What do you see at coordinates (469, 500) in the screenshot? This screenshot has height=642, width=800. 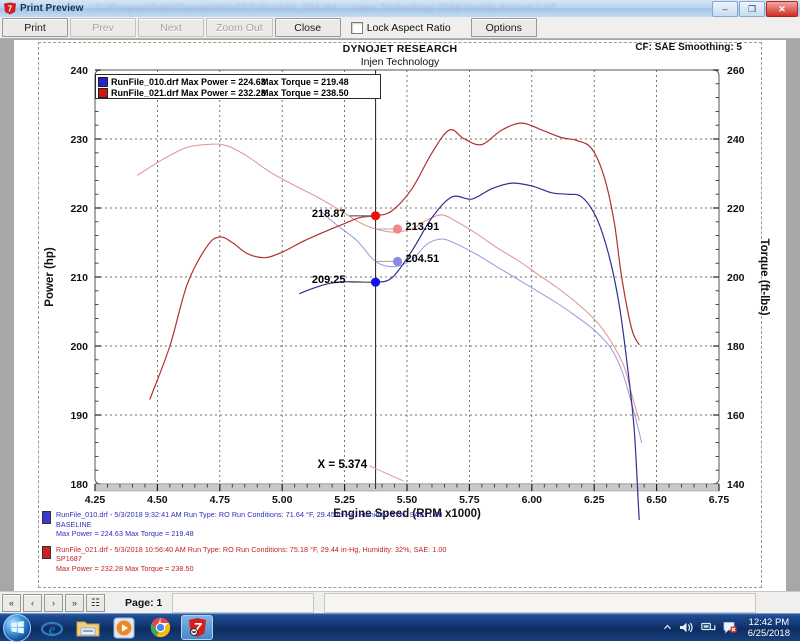 I see `svg-text: 5.75` at bounding box center [469, 500].